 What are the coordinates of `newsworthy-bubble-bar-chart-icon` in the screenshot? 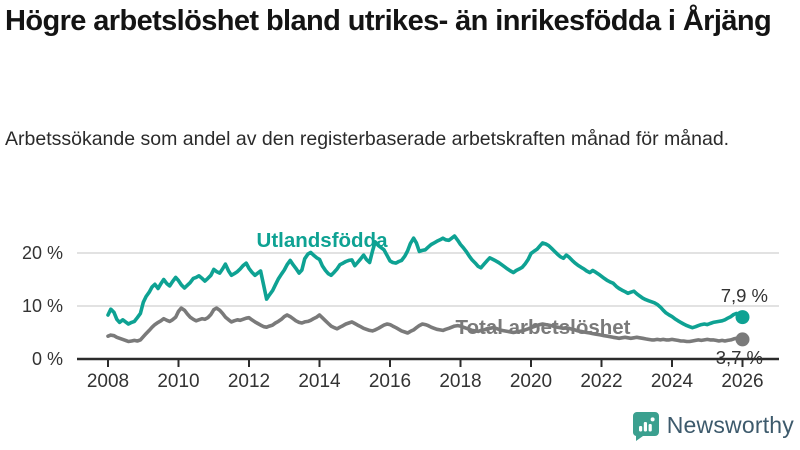 It's located at (645, 426).